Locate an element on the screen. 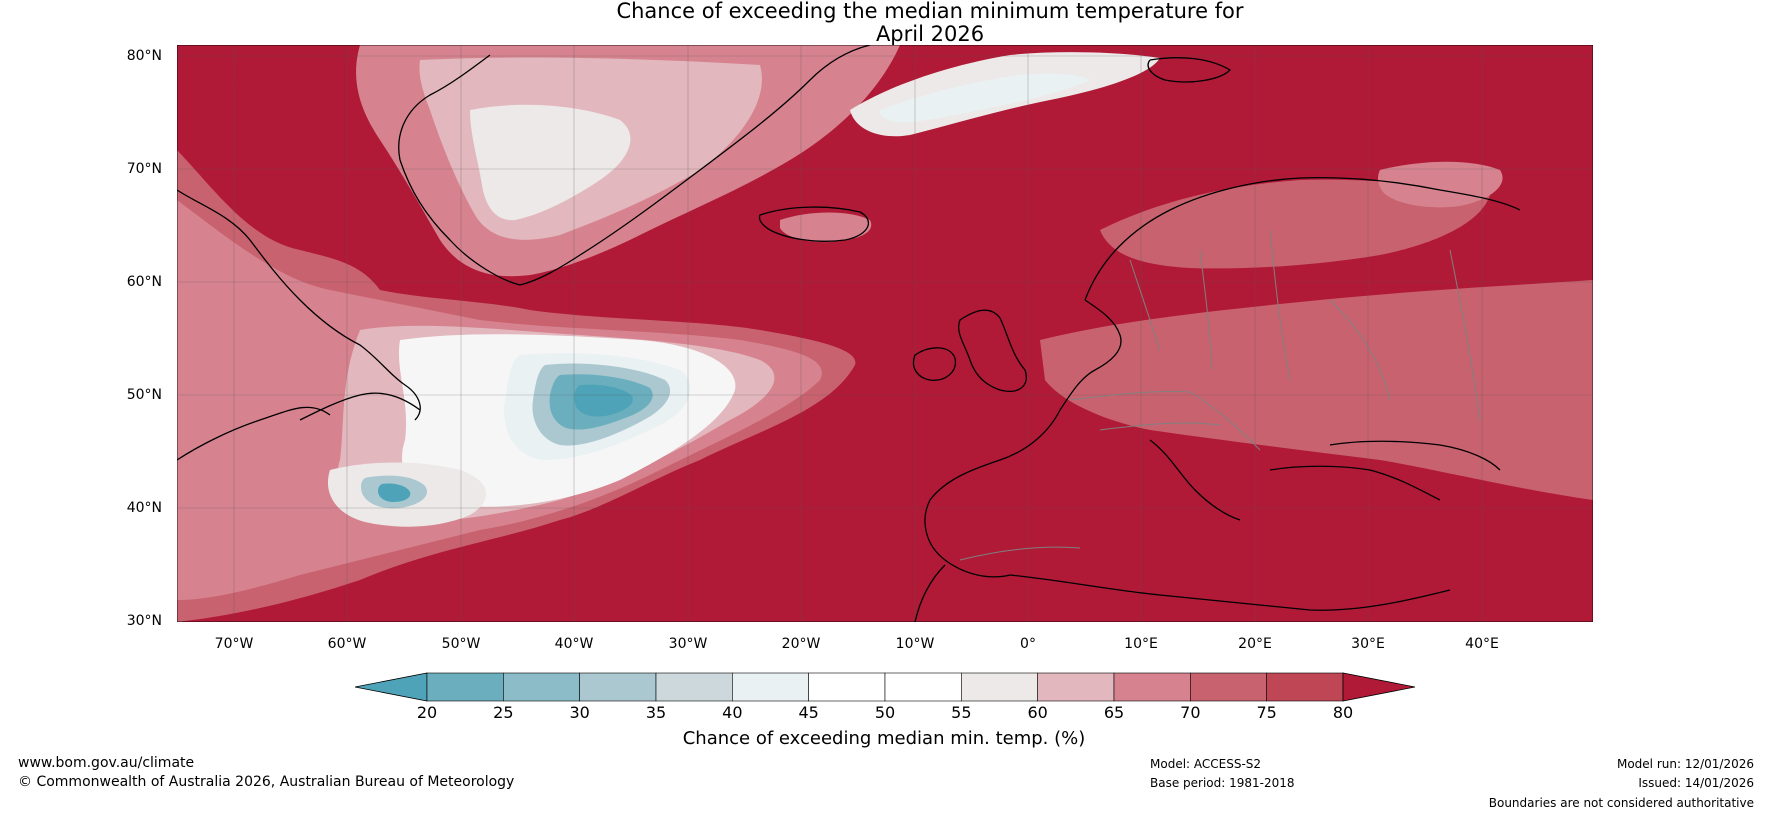 The width and height of the screenshot is (1770, 816). lat-label-30n: 30°N is located at coordinates (144, 621).